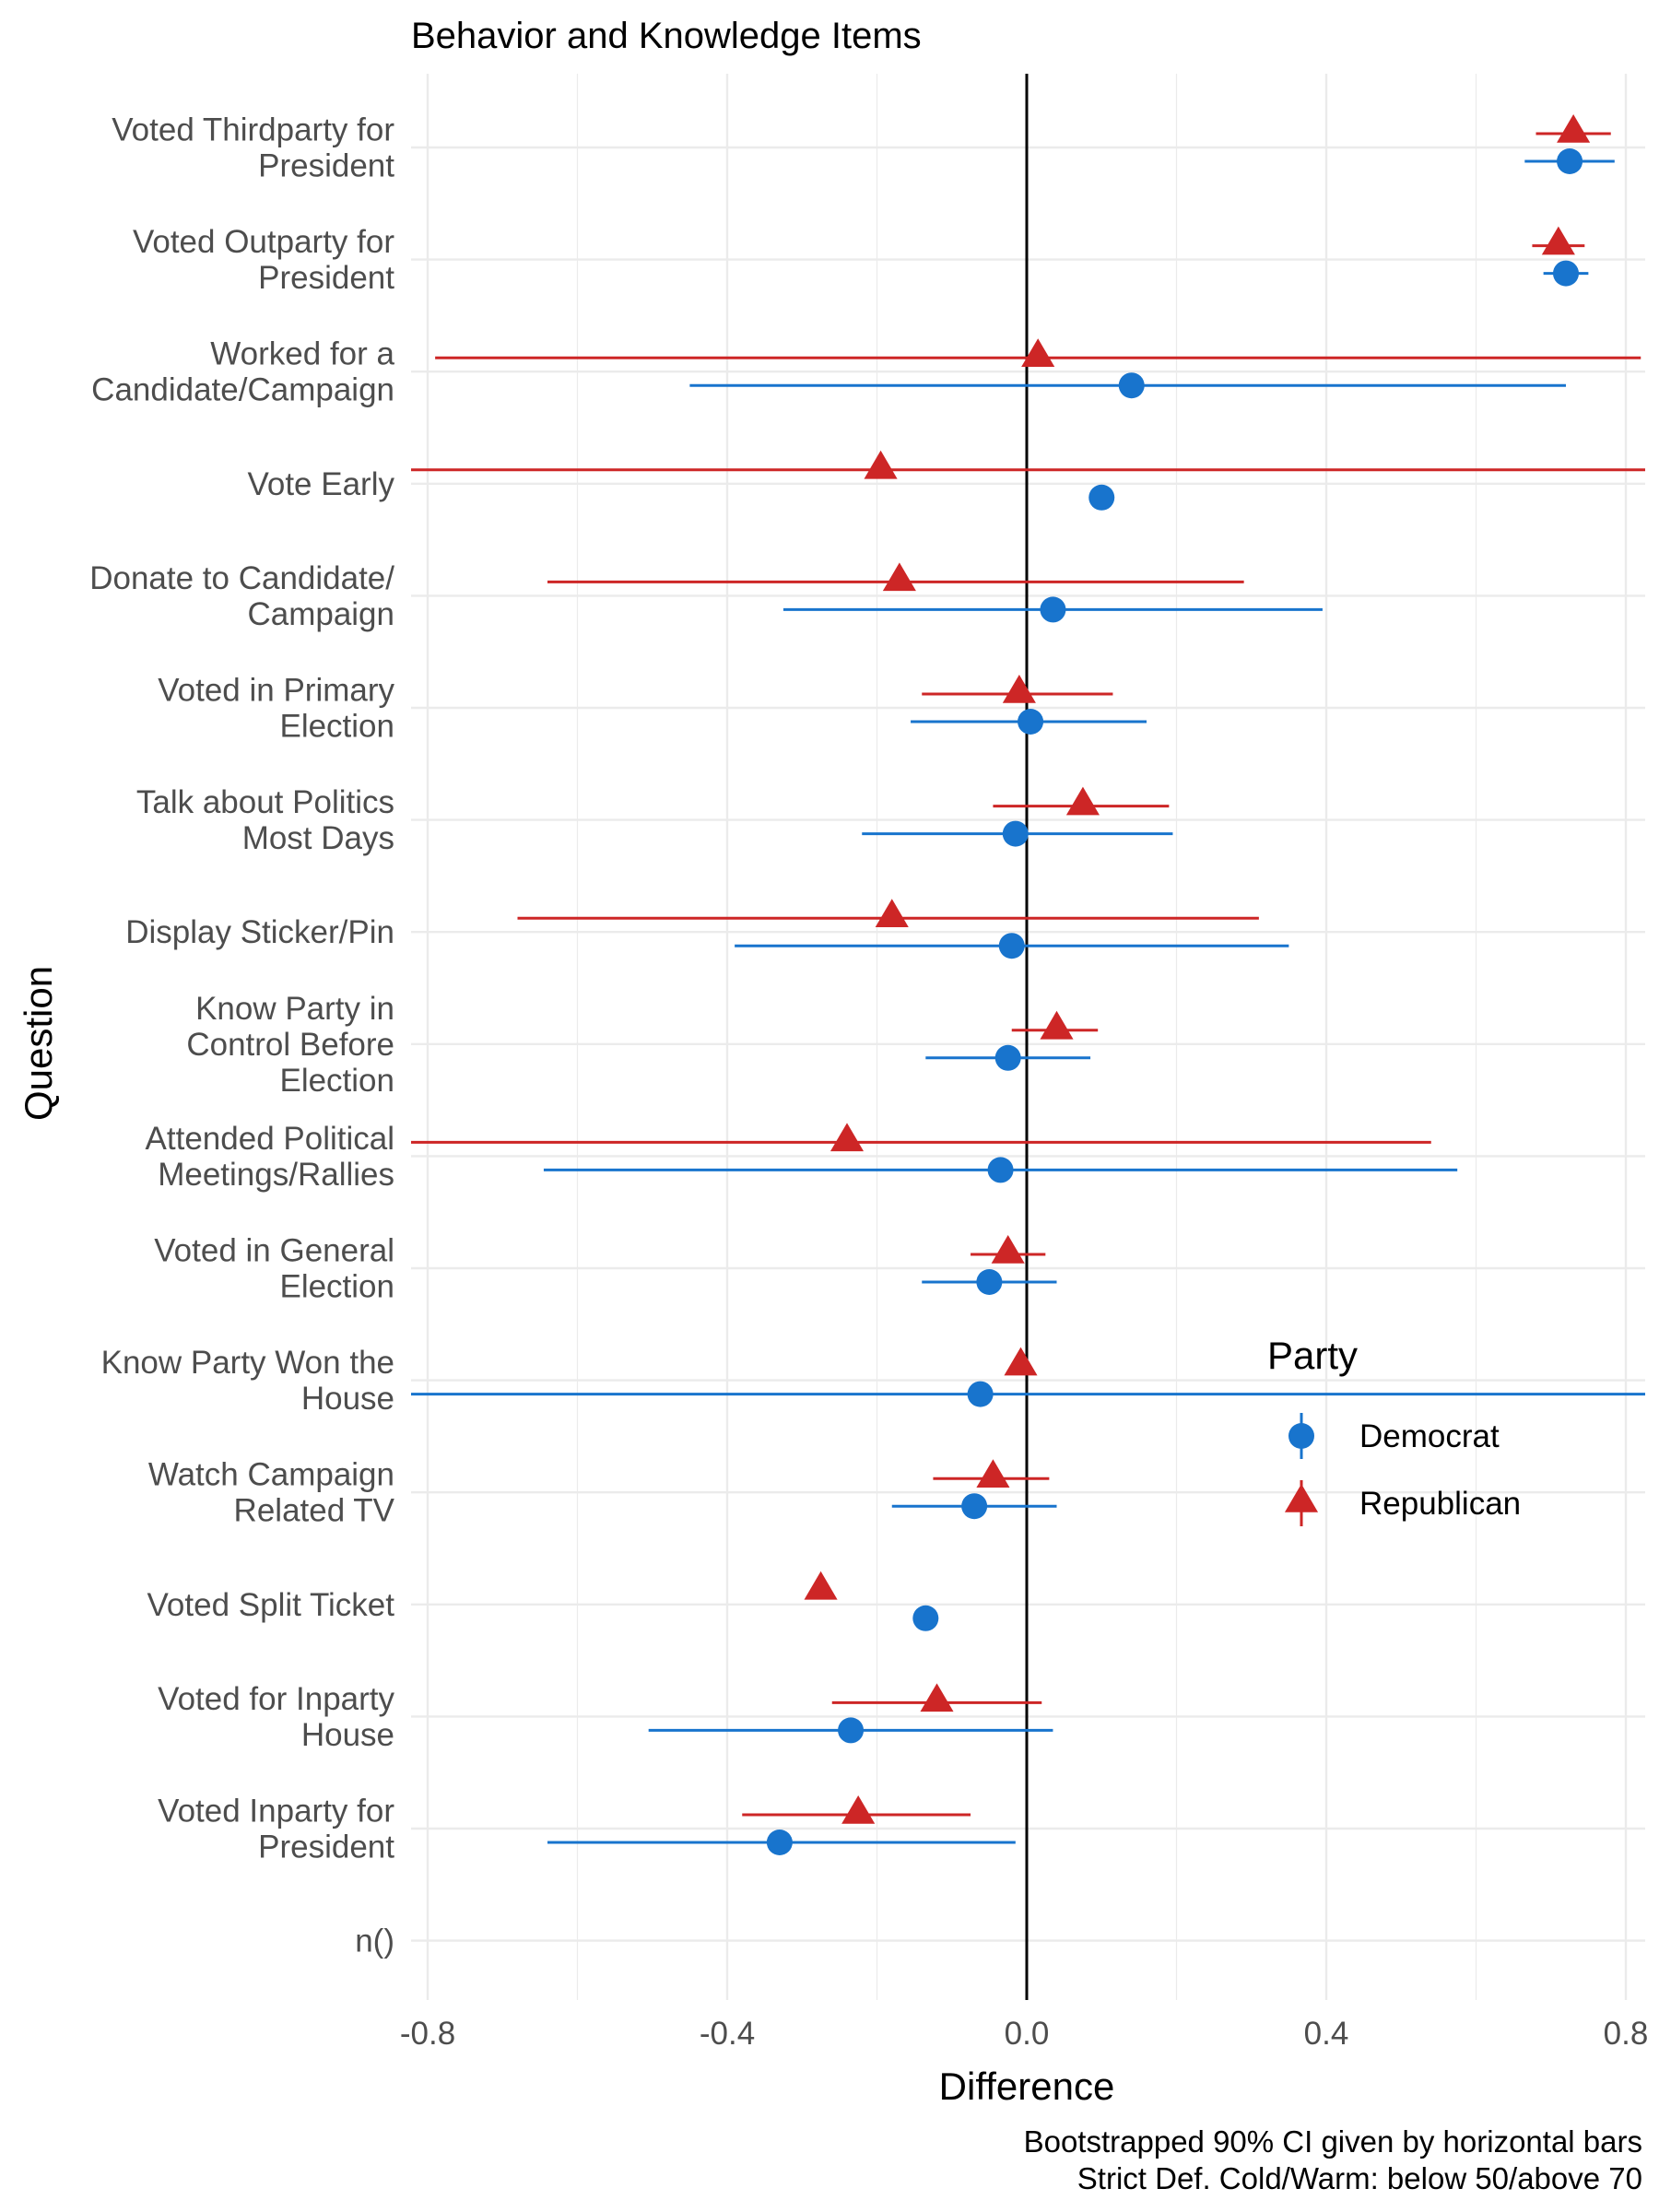 The image size is (1659, 2212). I want to click on y-tick-label: Control Before, so click(290, 1045).